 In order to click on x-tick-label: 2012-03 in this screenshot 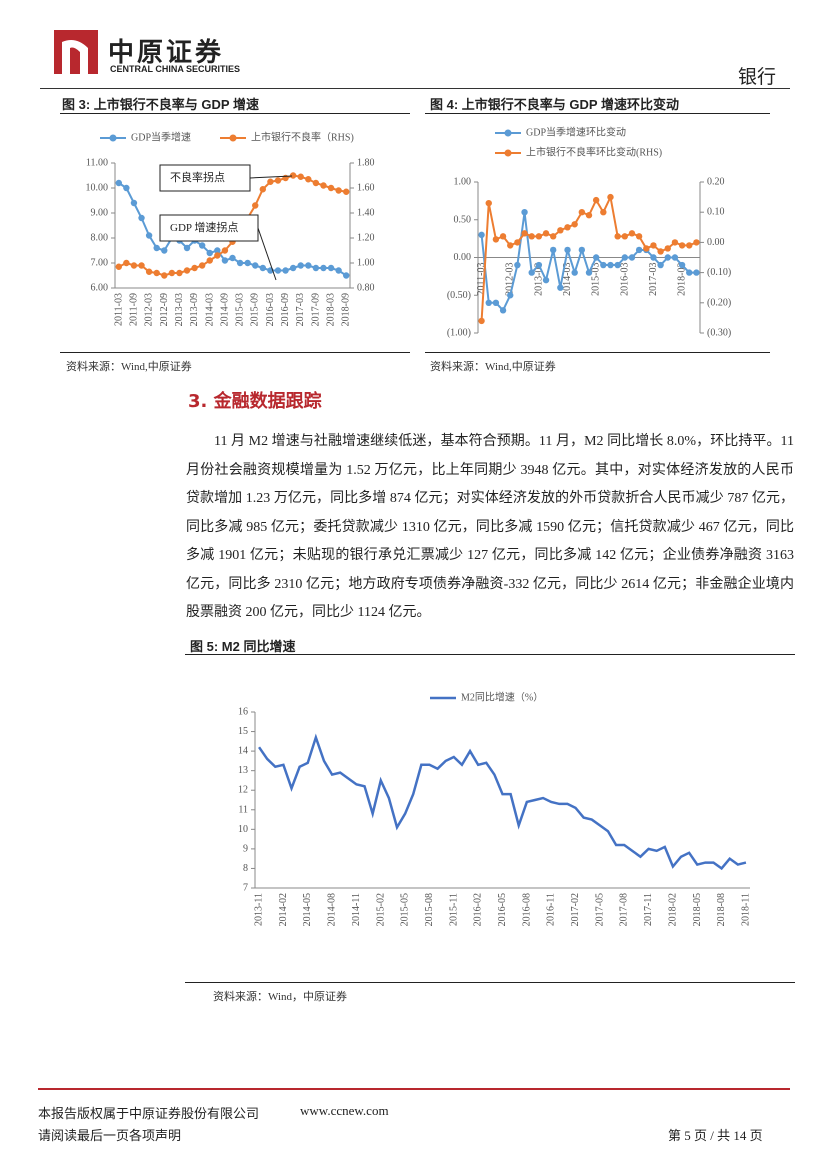, I will do `click(510, 279)`.